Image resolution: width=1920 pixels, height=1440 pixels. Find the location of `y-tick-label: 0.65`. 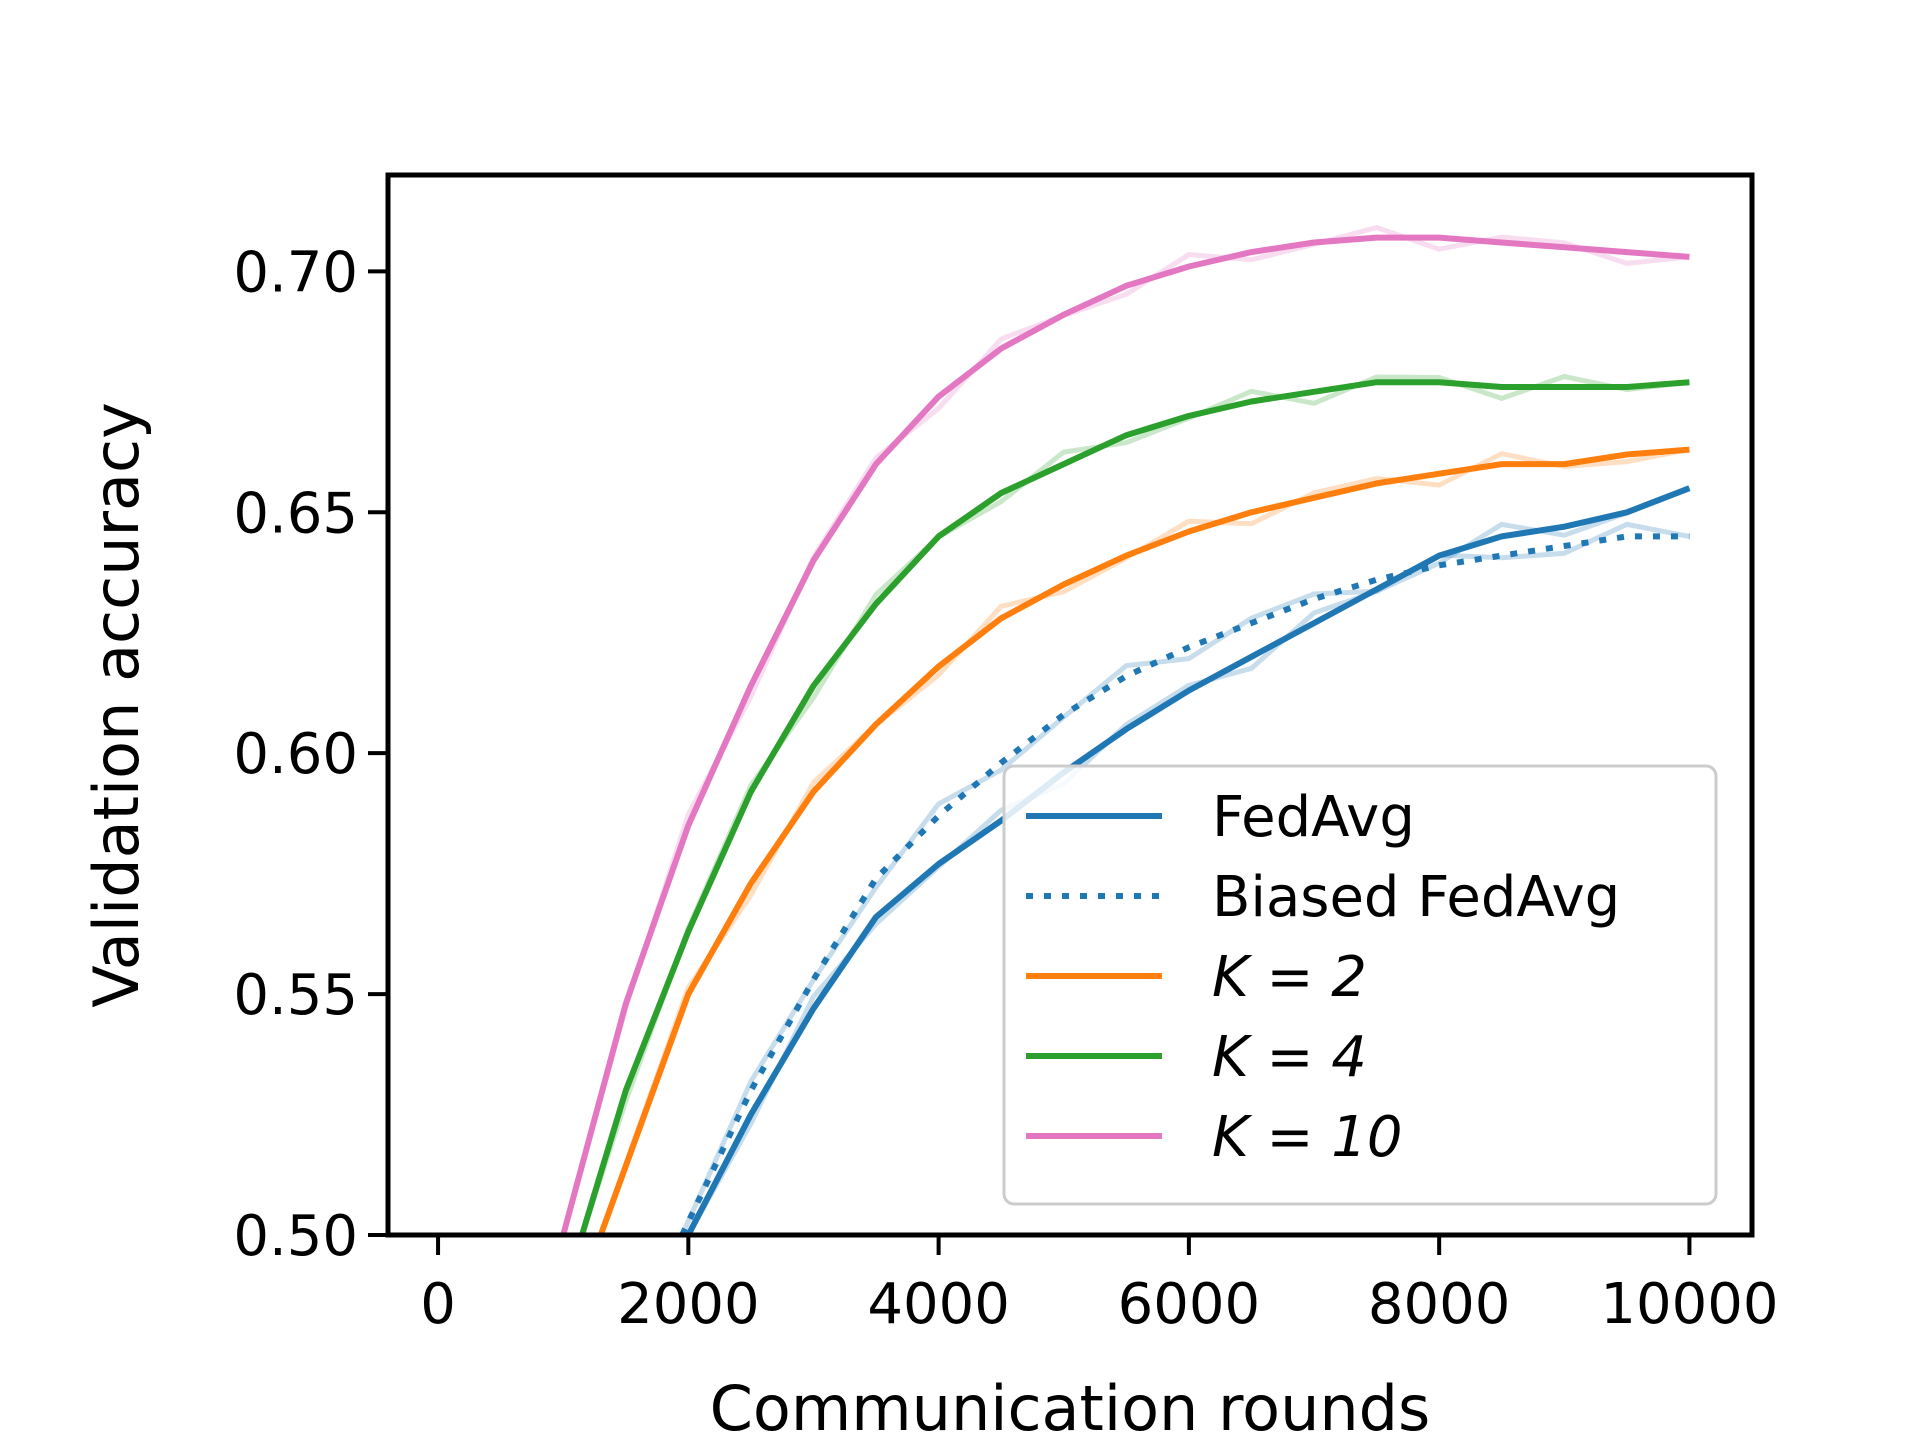

y-tick-label: 0.65 is located at coordinates (295, 513).